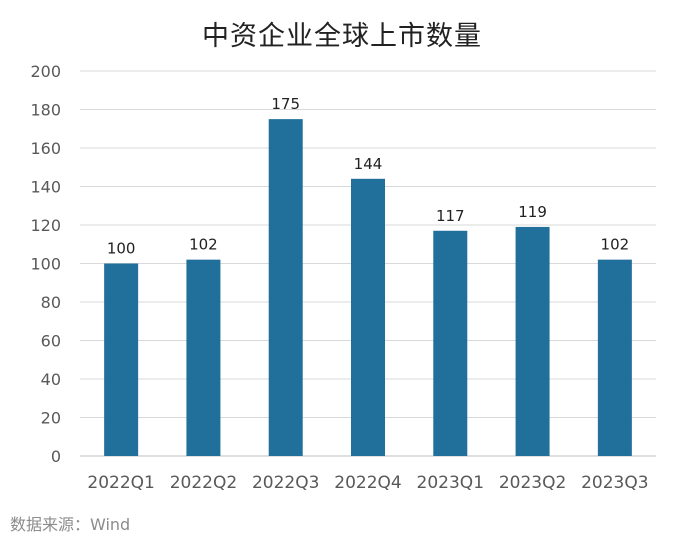 This screenshot has width=684, height=537. Describe the element at coordinates (51, 418) in the screenshot. I see `y-tick-label: 20` at that location.